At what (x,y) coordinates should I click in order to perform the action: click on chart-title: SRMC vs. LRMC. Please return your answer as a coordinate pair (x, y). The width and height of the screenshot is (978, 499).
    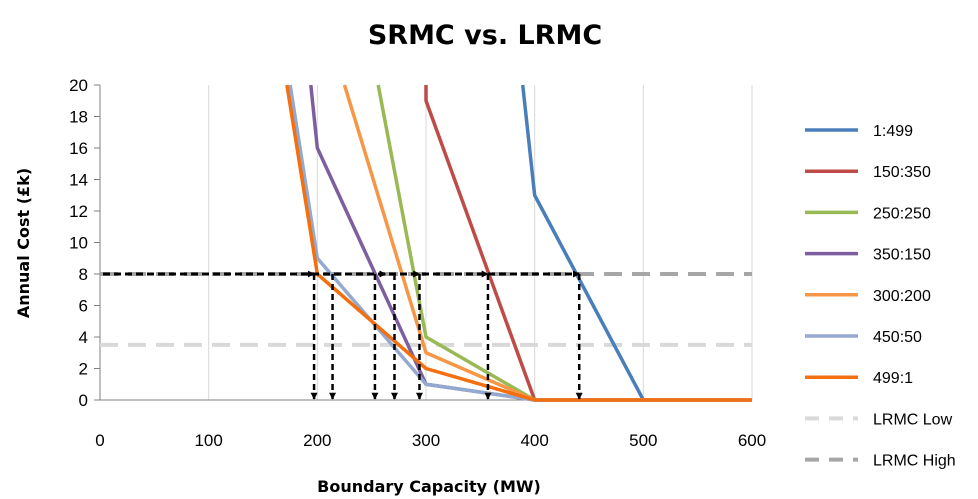
    Looking at the image, I should click on (485, 35).